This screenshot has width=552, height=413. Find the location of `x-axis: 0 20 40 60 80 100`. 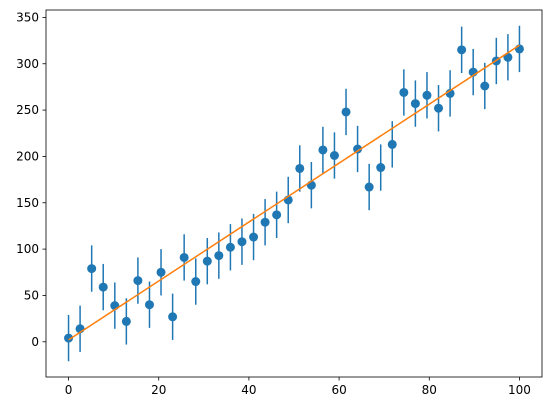

x-axis: 0 20 40 60 80 100 is located at coordinates (298, 387).